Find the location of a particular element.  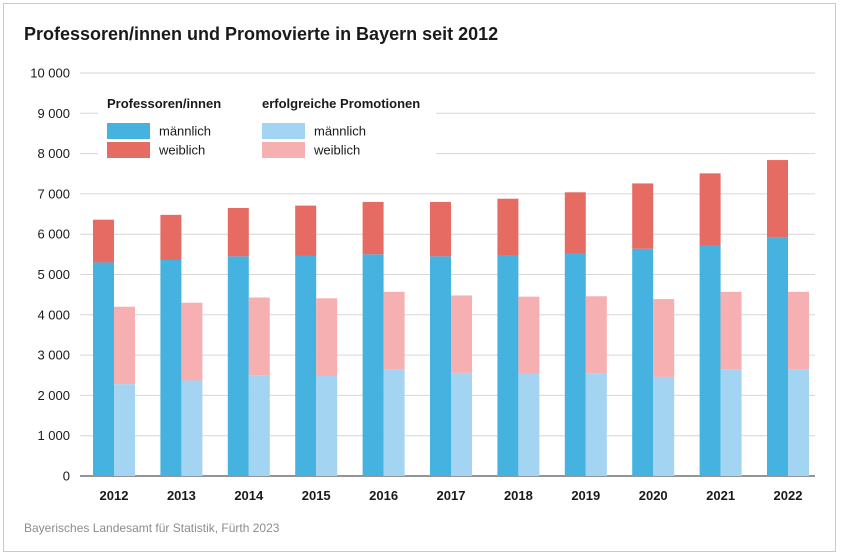

x-tick-label: 2012 is located at coordinates (114, 495).